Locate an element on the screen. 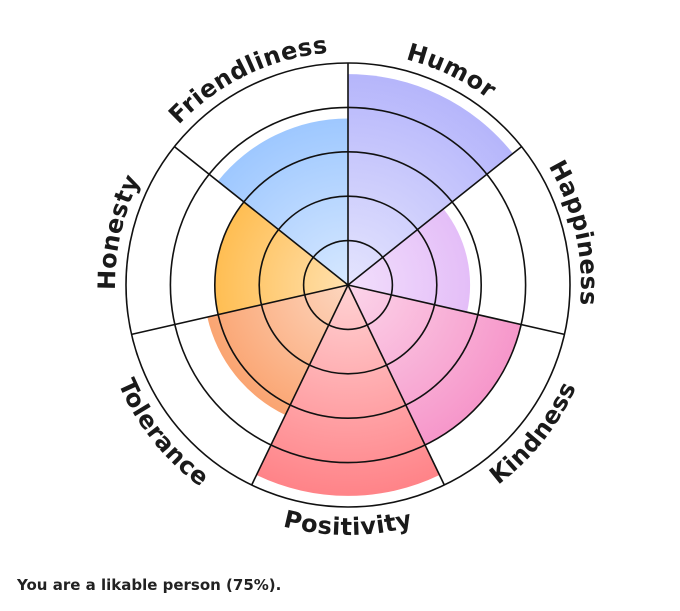 This screenshot has width=680, height=611. category-label: Happiness is located at coordinates (573, 230).